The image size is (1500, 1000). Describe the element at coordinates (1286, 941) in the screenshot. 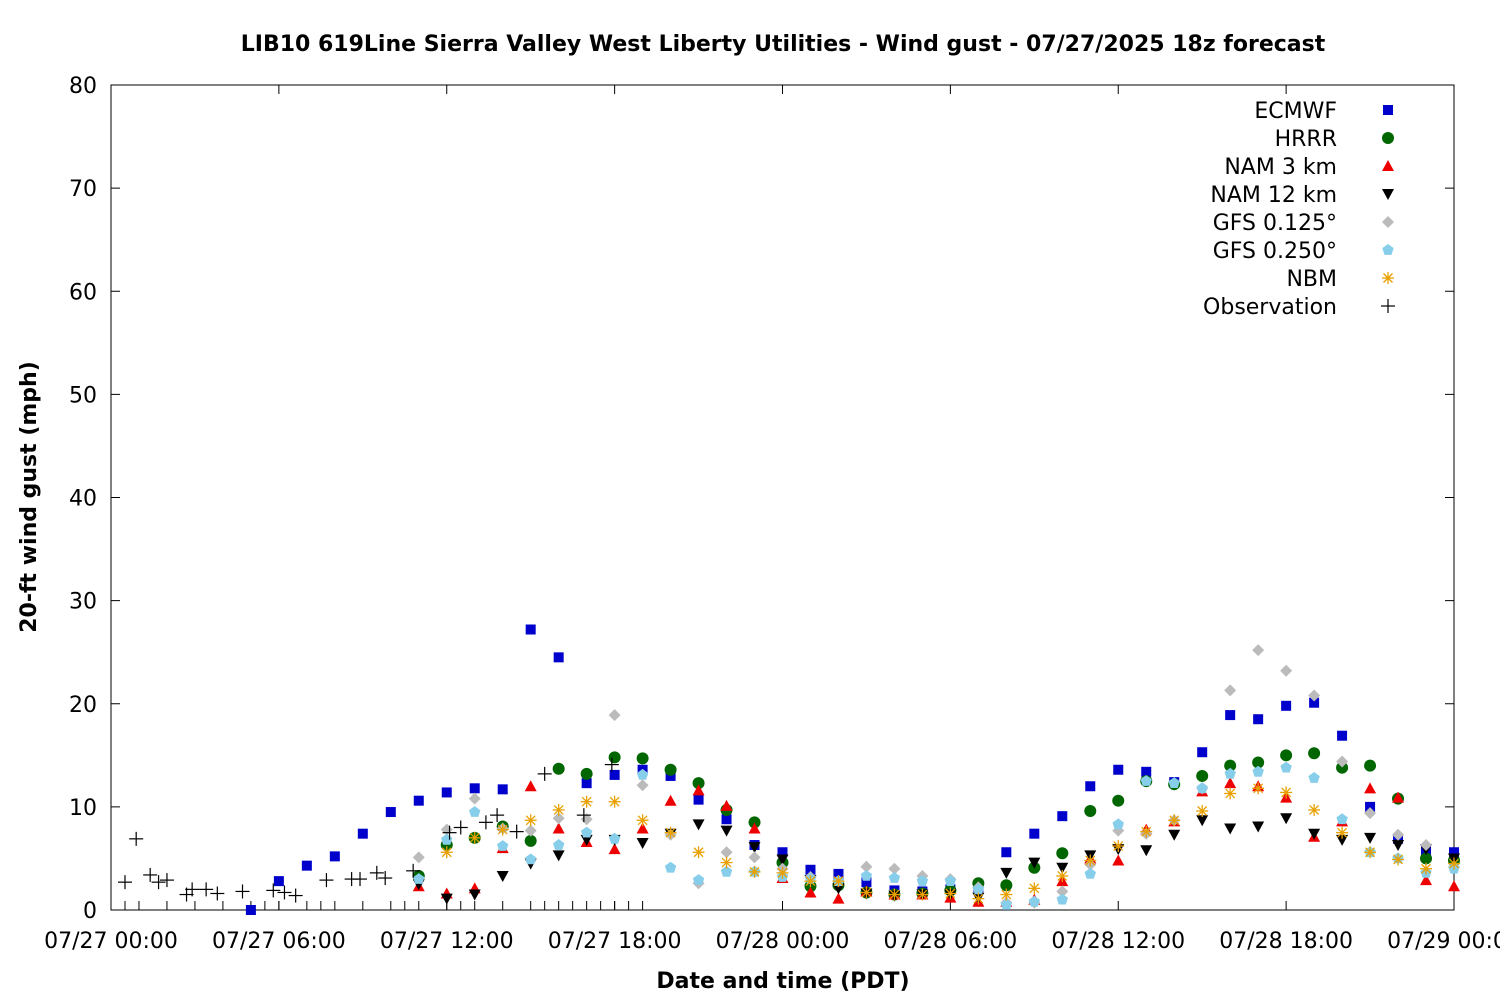

I see `x-tick-label: 07/28 18:00` at that location.